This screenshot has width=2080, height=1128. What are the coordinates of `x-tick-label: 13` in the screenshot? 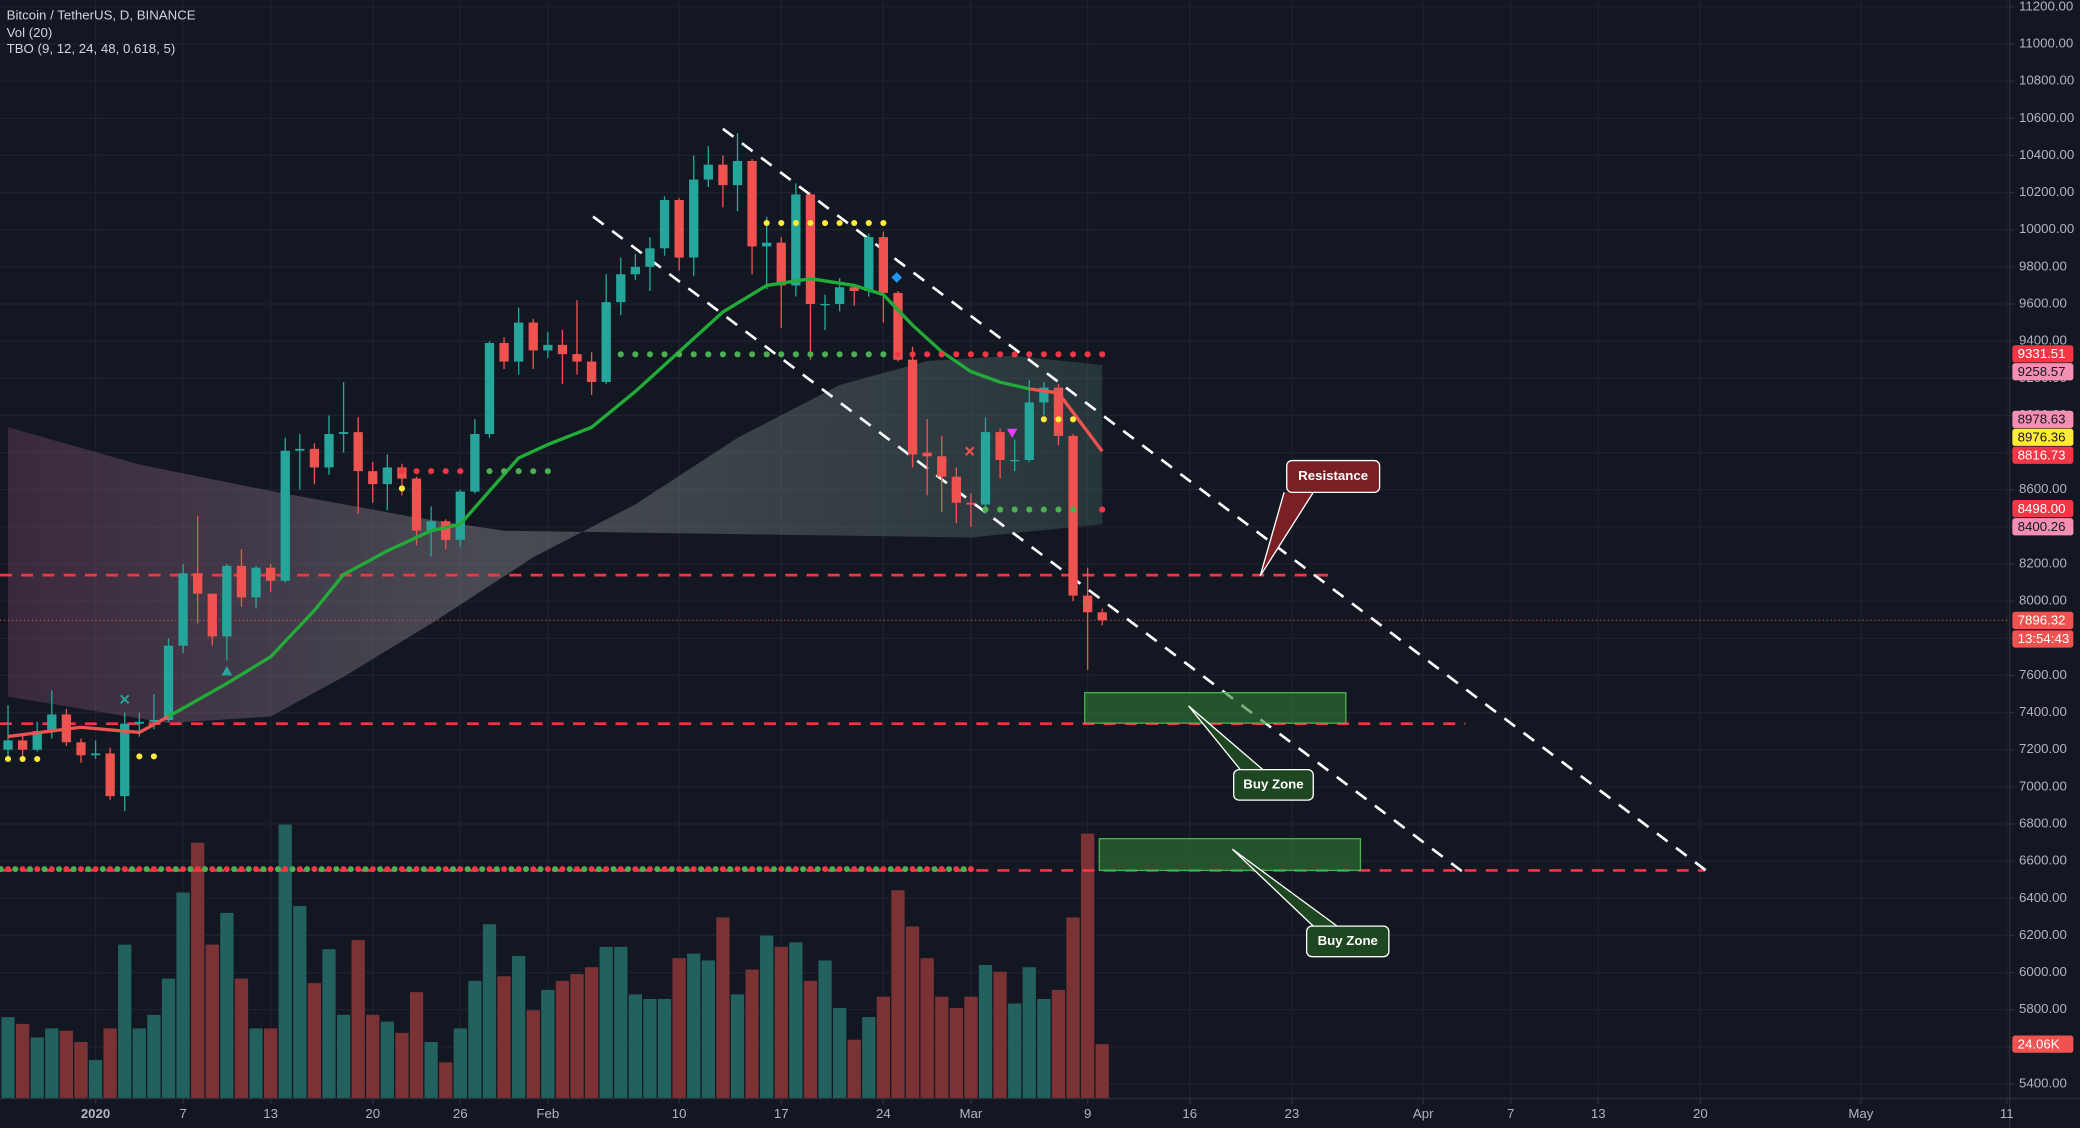 It's located at (270, 1113).